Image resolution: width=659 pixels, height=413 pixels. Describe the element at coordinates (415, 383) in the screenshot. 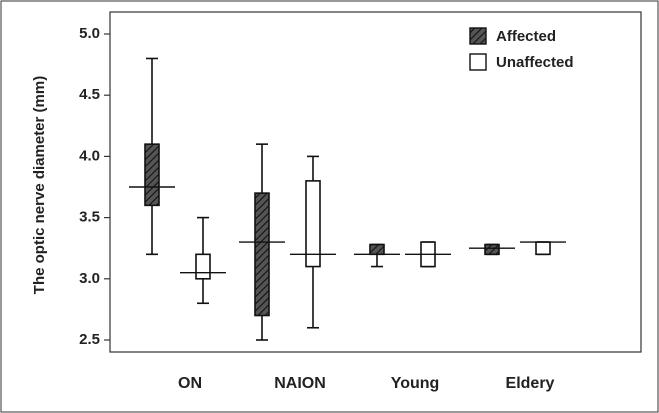

I see `x-category-label: Young` at that location.